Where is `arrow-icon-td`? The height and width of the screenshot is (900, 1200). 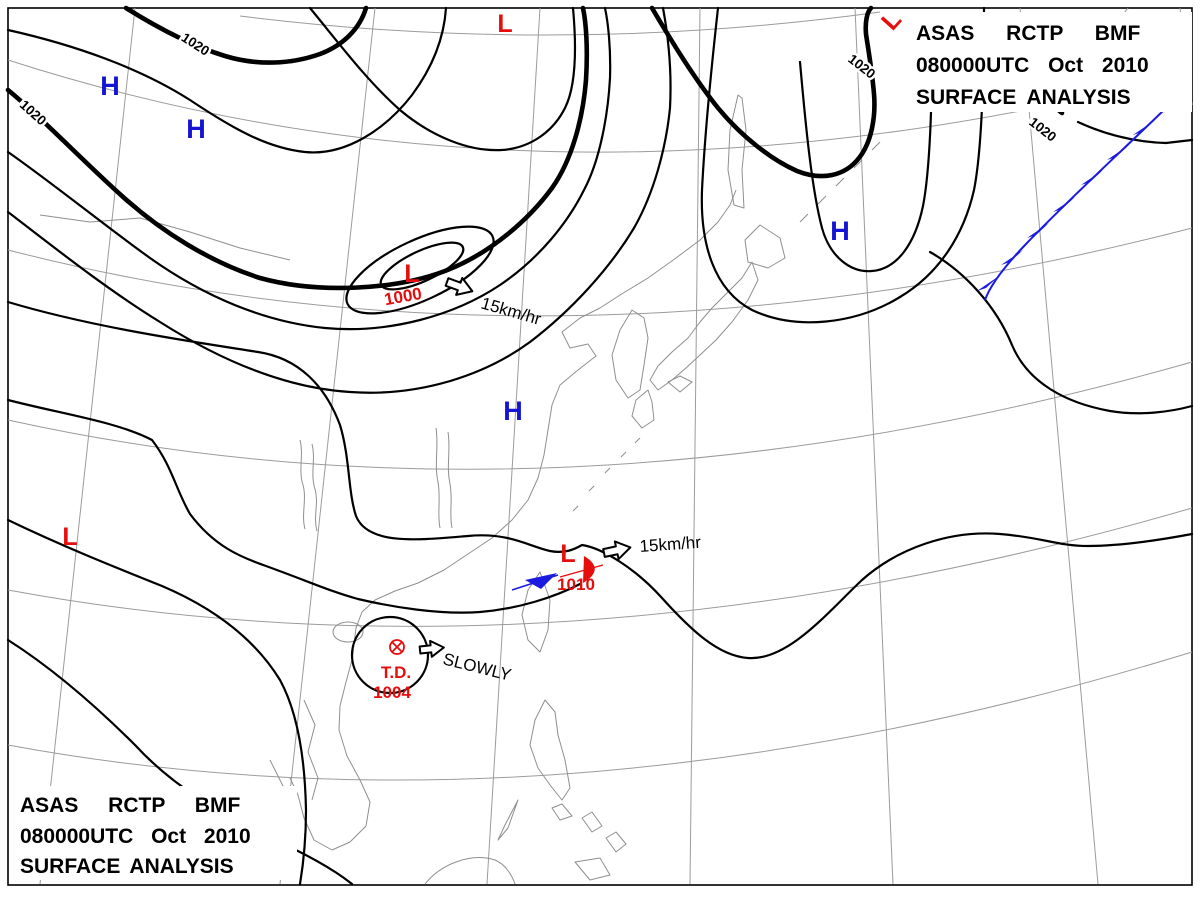
arrow-icon-td is located at coordinates (431, 648).